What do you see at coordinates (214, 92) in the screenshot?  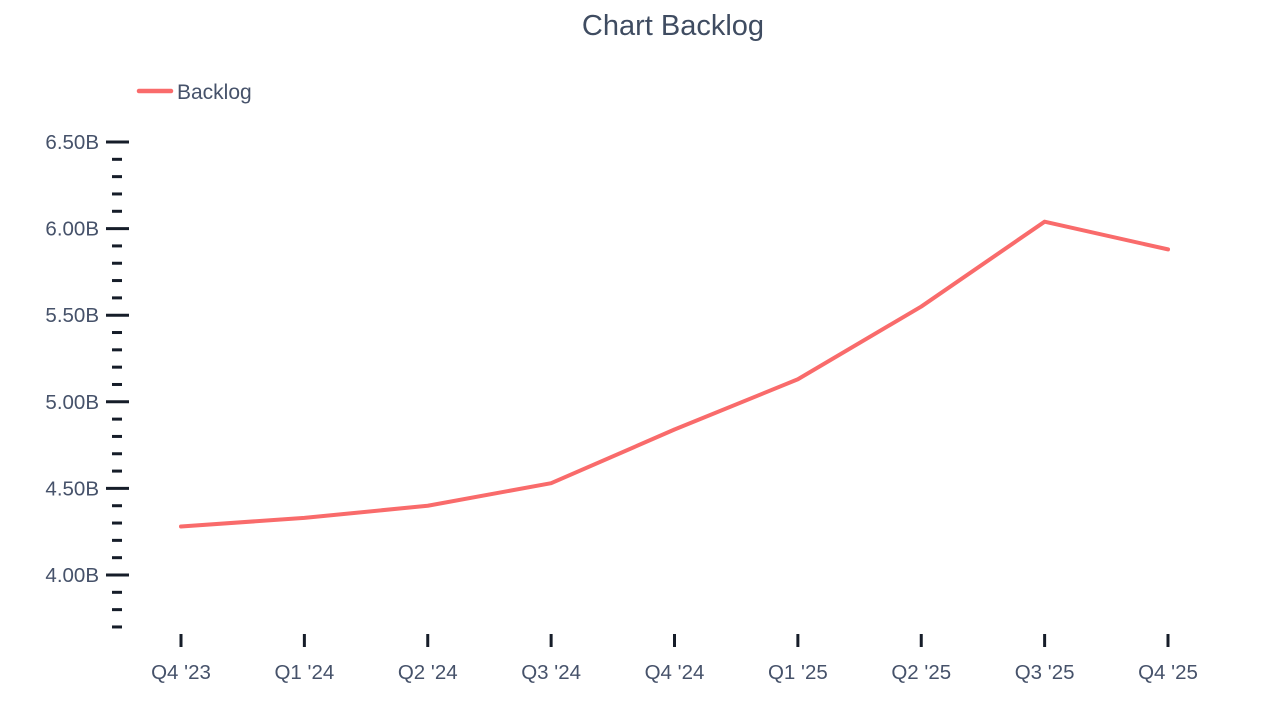 I see `legend-label: Backlog` at bounding box center [214, 92].